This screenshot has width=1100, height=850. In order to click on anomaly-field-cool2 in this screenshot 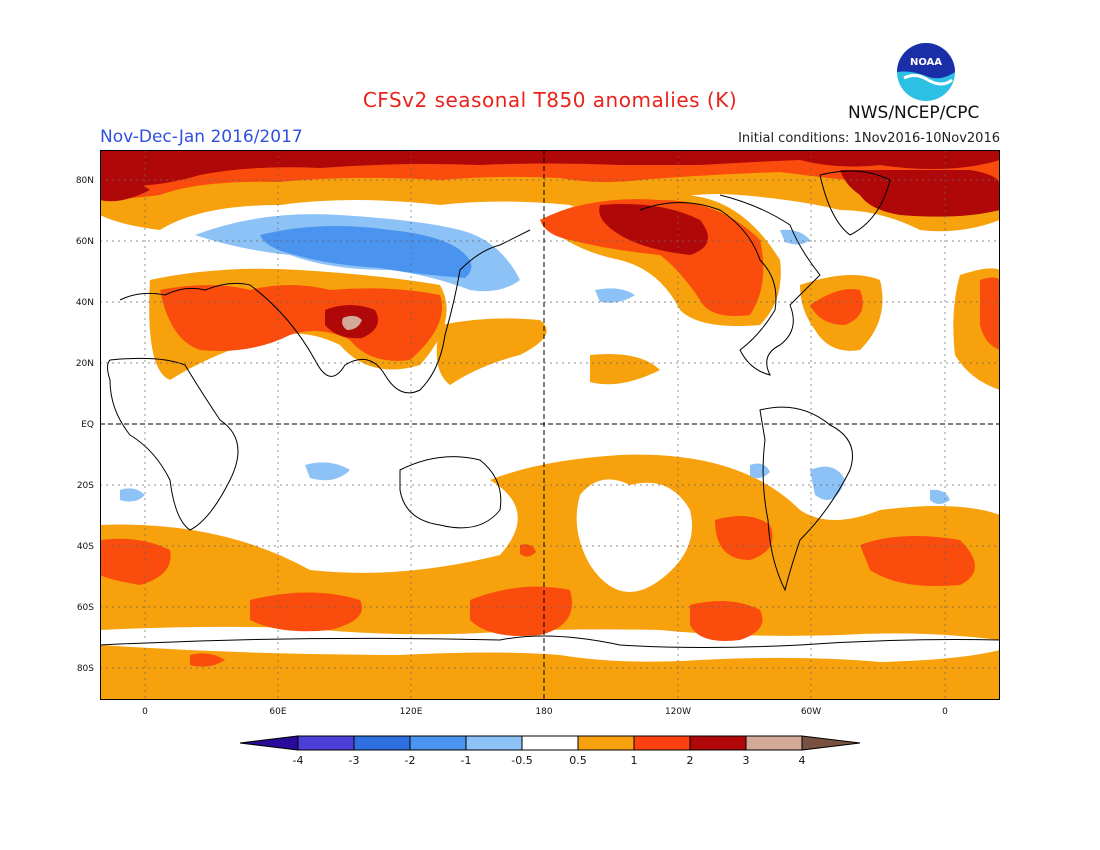, I will do `click(366, 252)`.